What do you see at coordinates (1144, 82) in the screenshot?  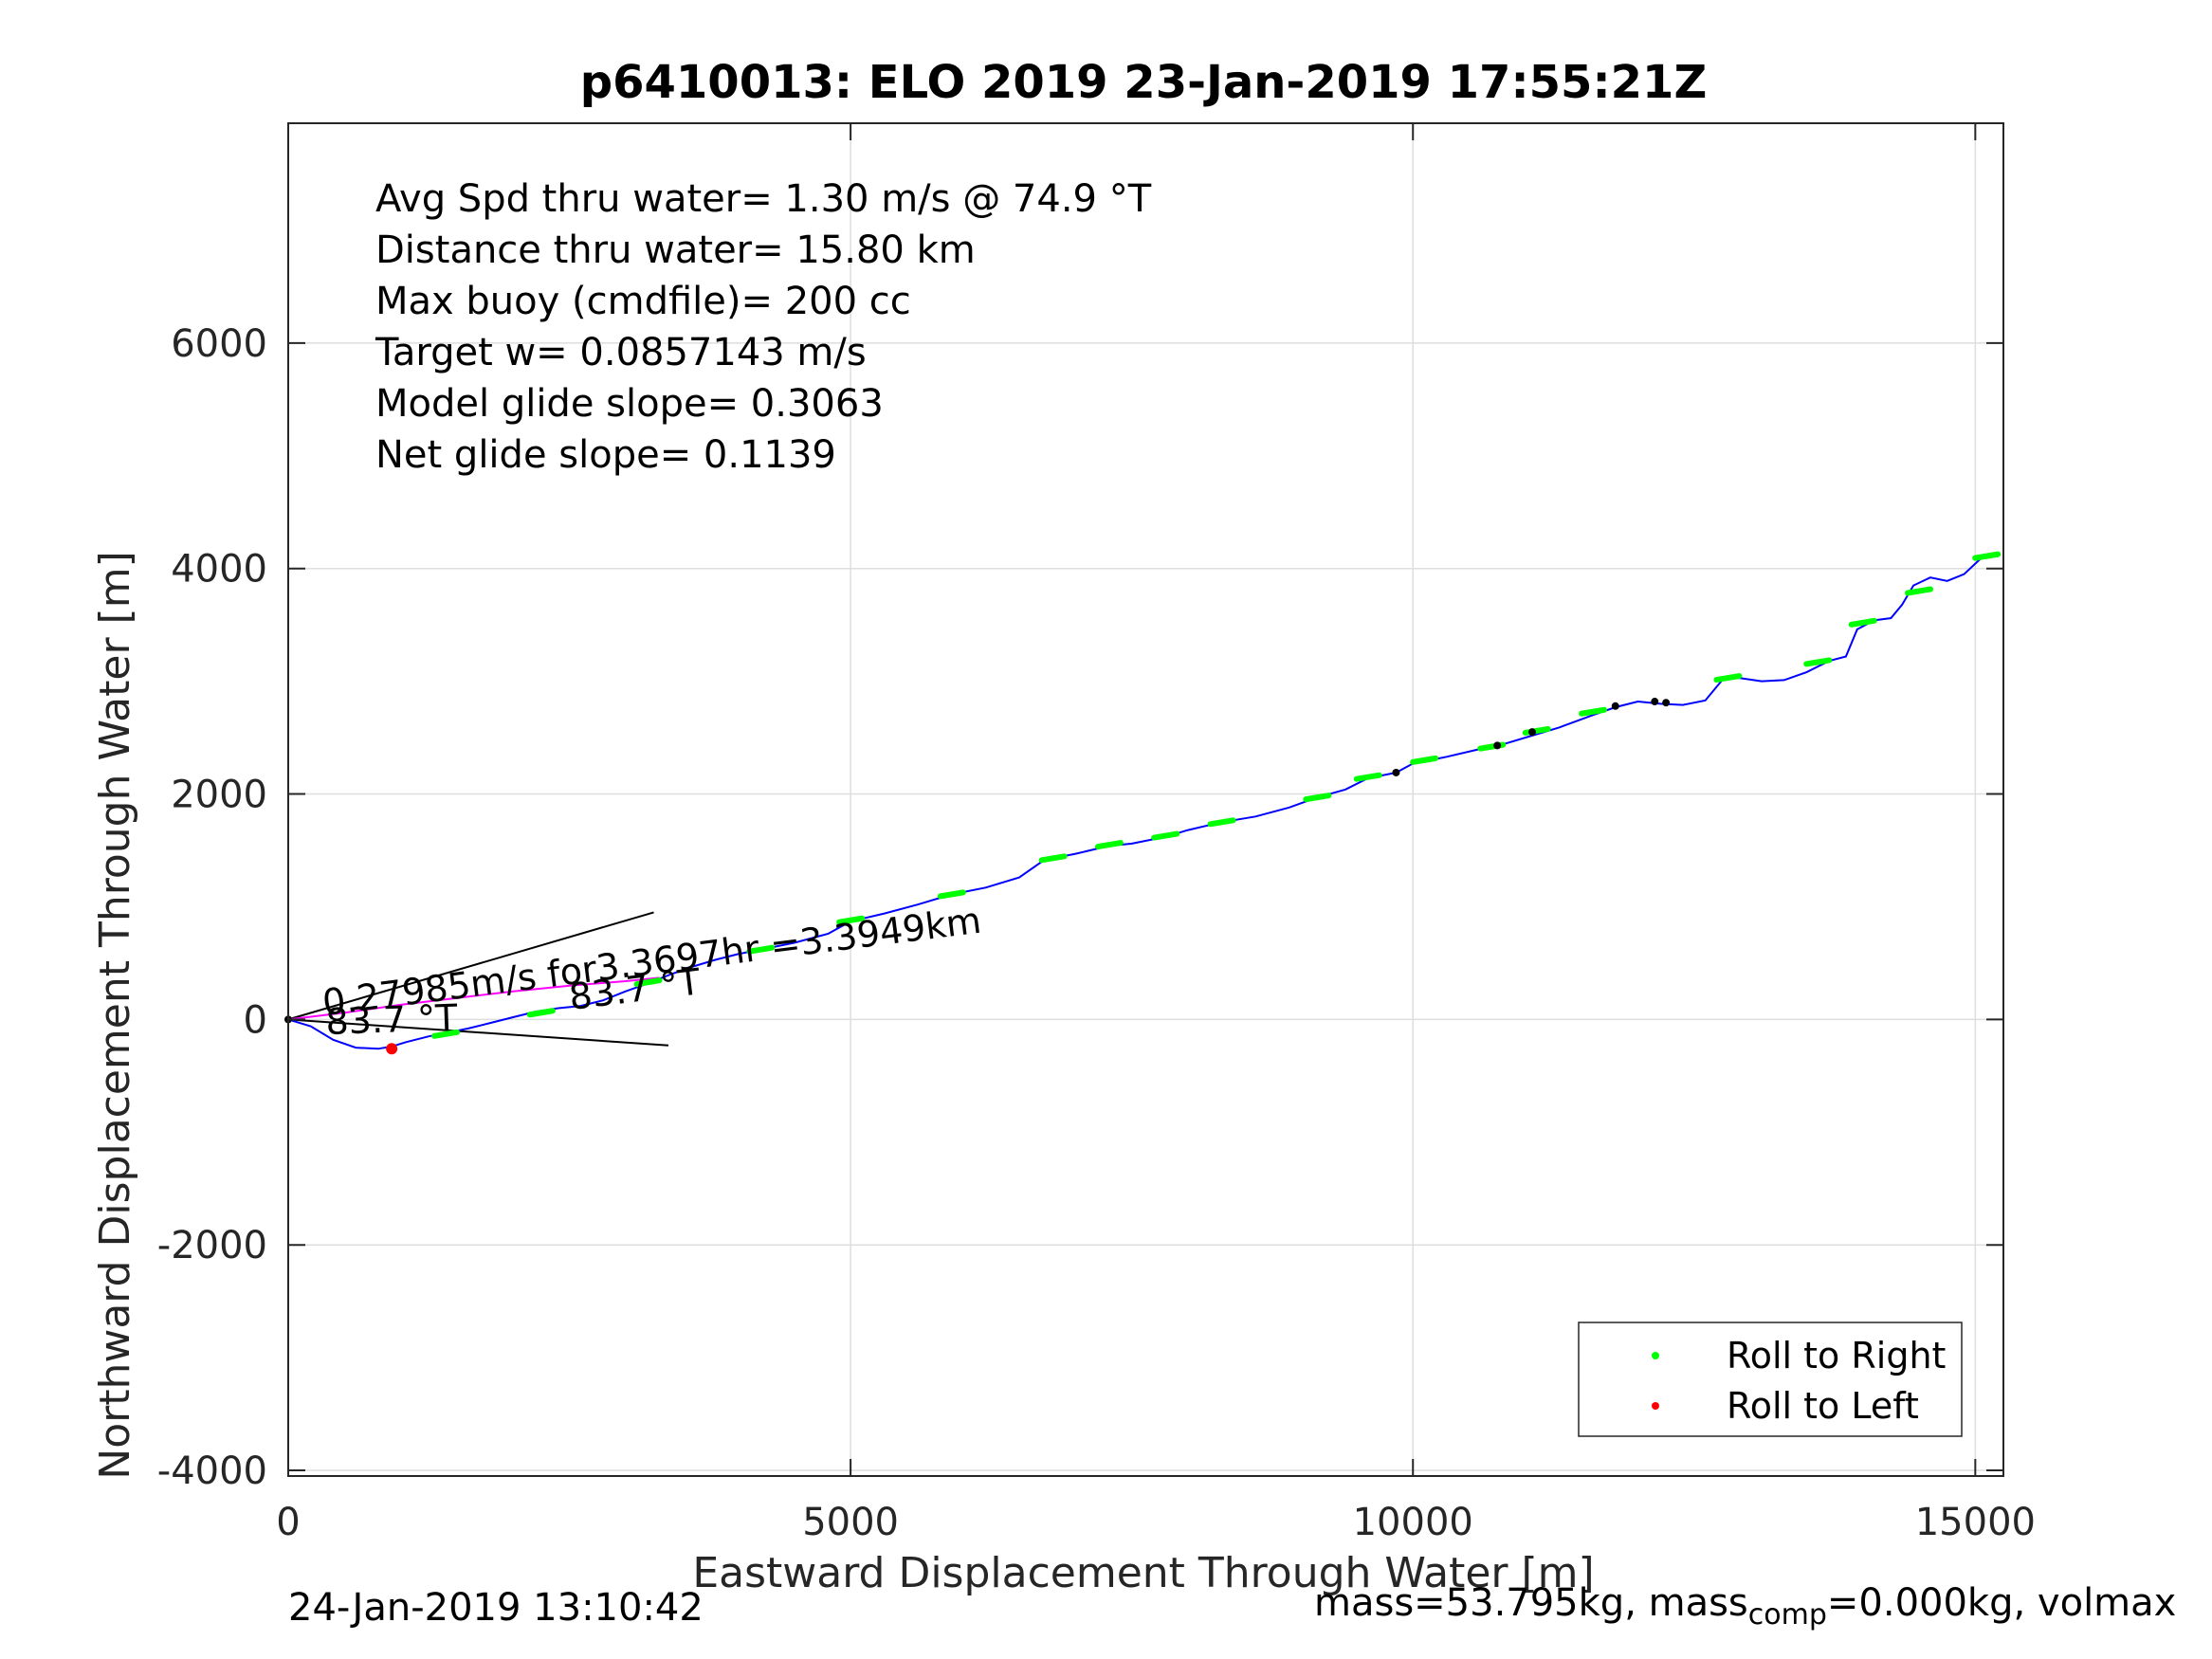 I see `chart-title: p6410013: ELO 2019 23-Jan-2019 17:55:21Z` at bounding box center [1144, 82].